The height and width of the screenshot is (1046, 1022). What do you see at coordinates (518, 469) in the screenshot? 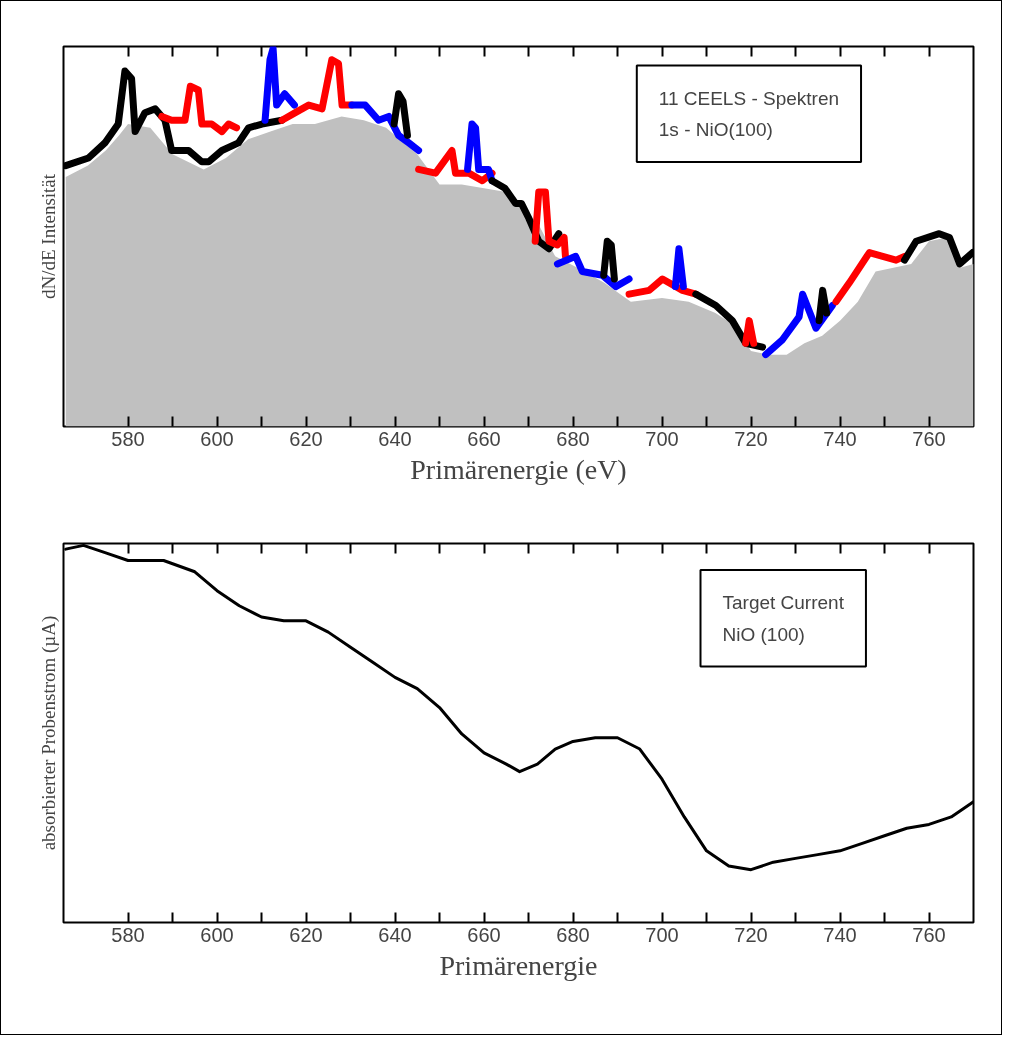
I see `x-axis-title: Primärenergie (eV)` at bounding box center [518, 469].